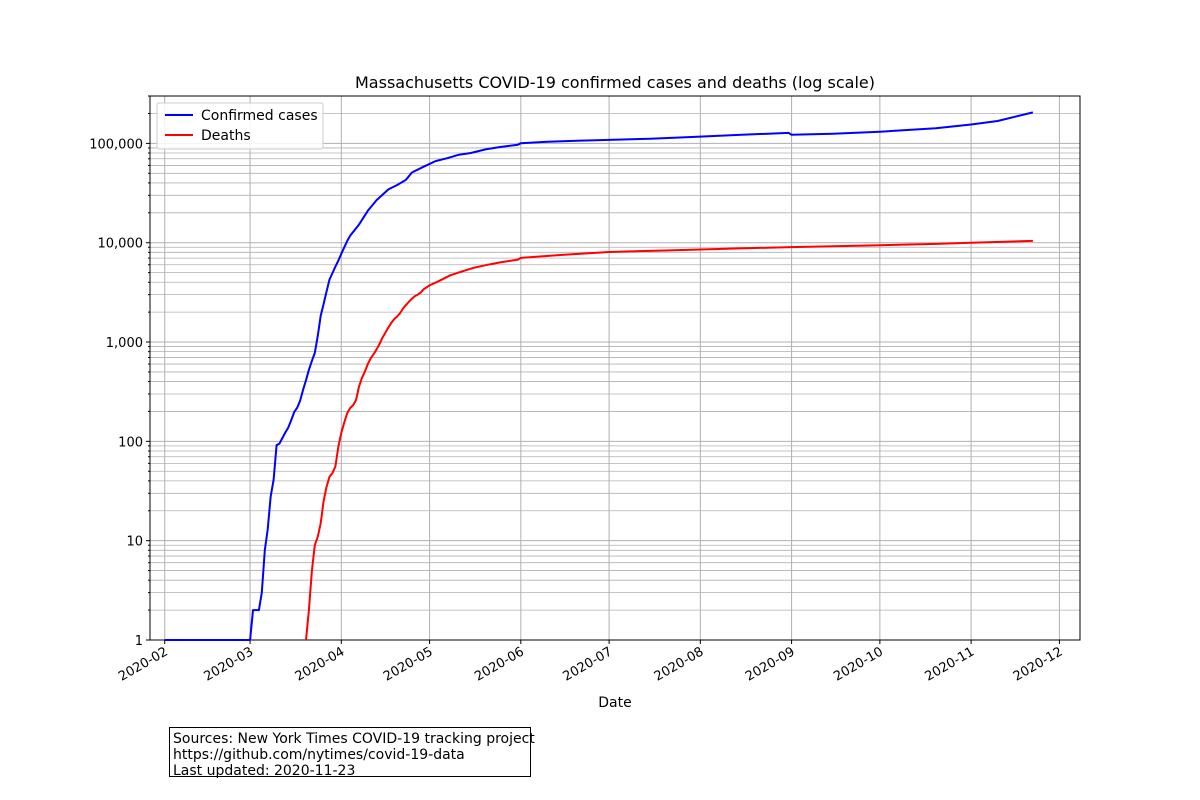 The width and height of the screenshot is (1200, 800). I want to click on x-tick-label: 2020-09, so click(770, 664).